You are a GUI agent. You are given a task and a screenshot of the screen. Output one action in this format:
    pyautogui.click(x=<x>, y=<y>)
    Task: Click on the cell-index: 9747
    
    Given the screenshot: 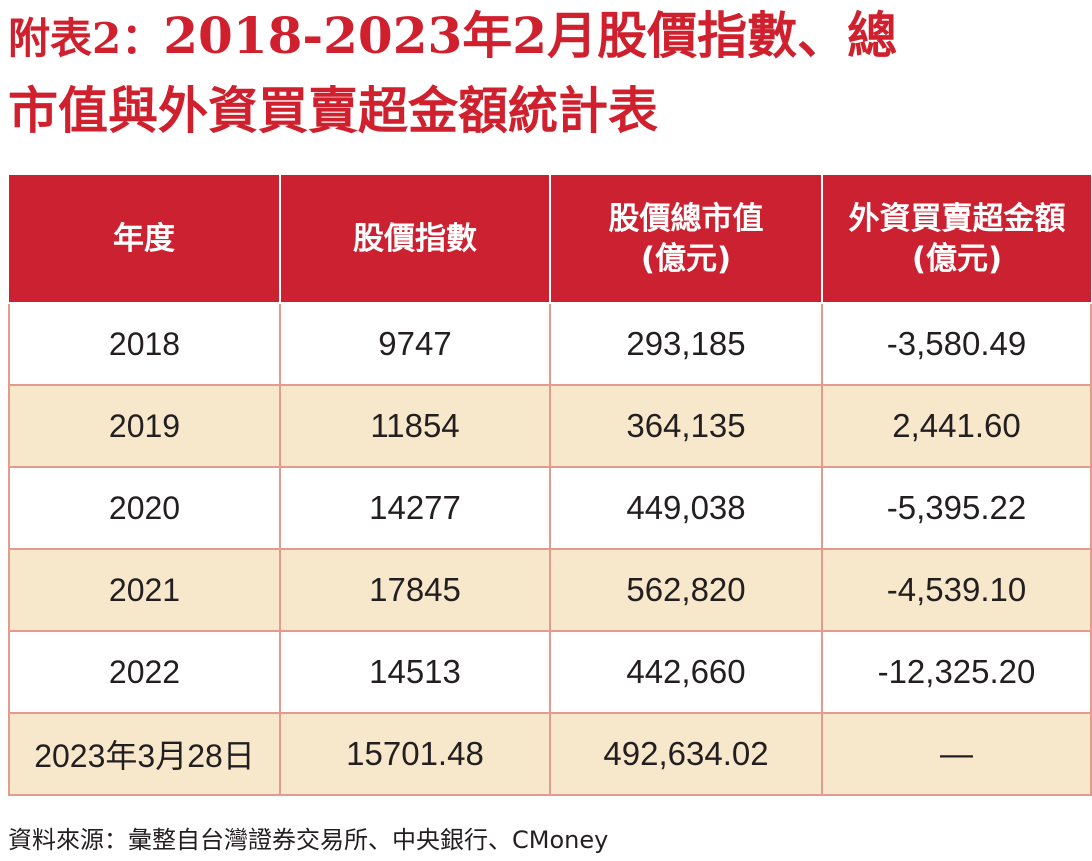 What is the action you would take?
    pyautogui.click(x=415, y=344)
    